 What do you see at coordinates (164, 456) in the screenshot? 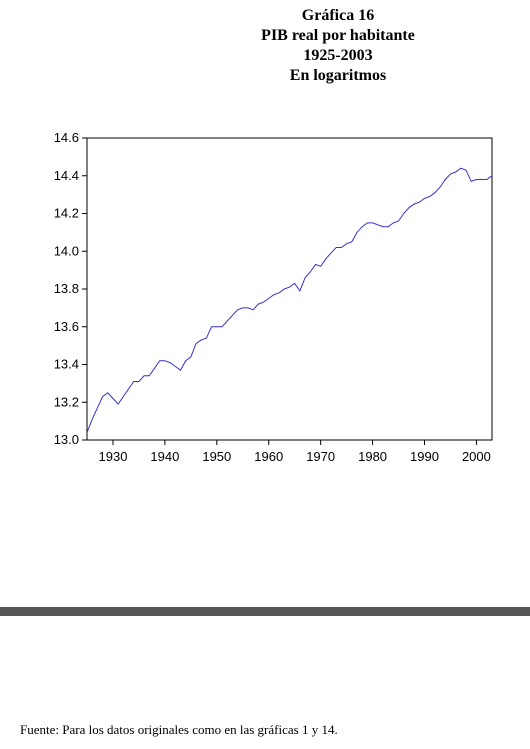
I see `x-tick-label: 1940` at bounding box center [164, 456].